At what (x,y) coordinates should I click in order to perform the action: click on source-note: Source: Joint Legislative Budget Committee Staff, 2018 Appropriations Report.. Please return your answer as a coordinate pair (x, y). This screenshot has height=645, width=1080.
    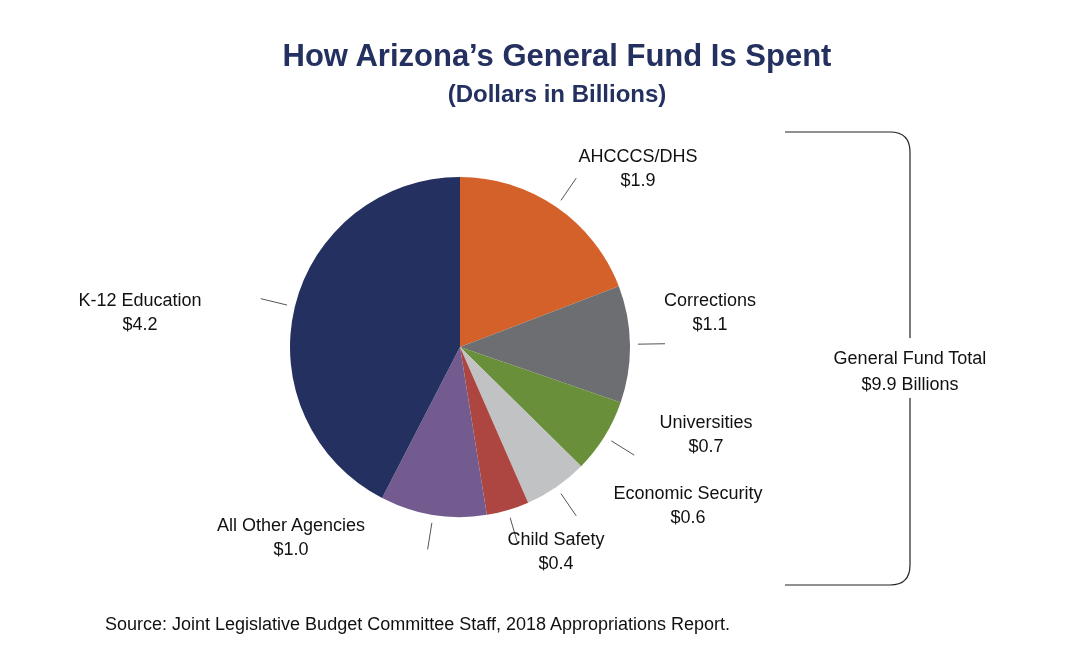
    Looking at the image, I should click on (418, 624).